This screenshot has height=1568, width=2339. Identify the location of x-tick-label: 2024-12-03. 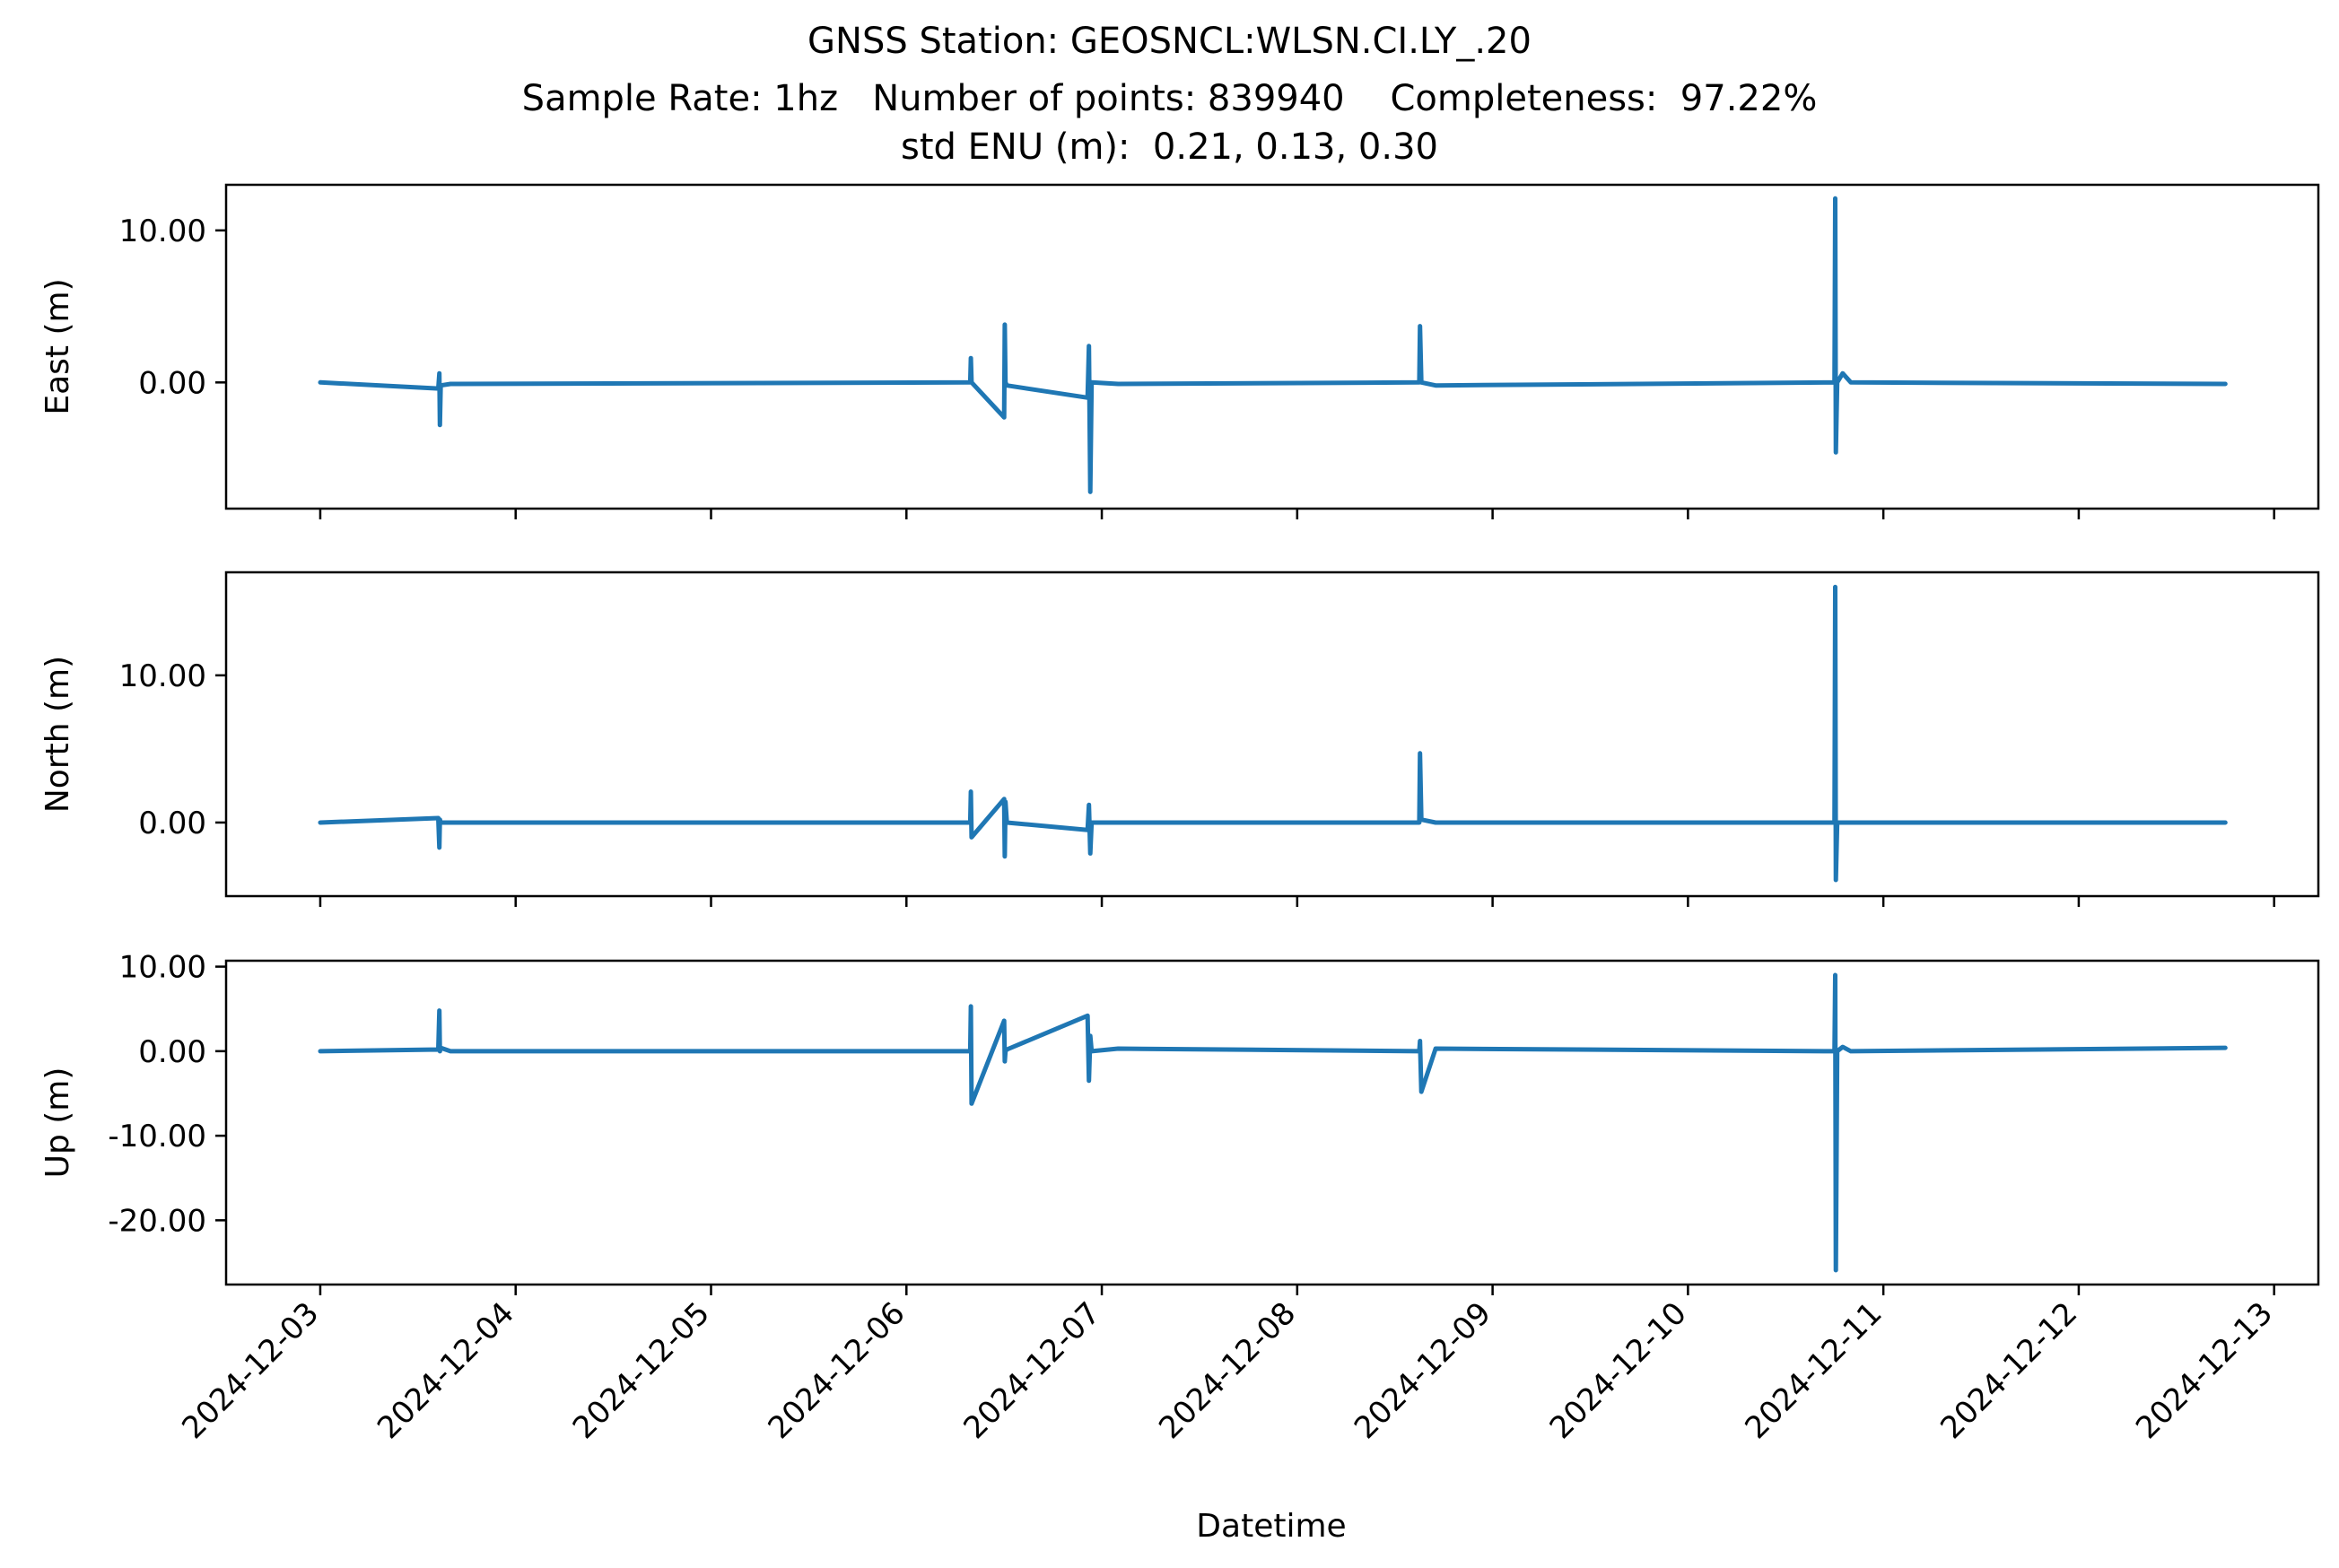
(251, 1371).